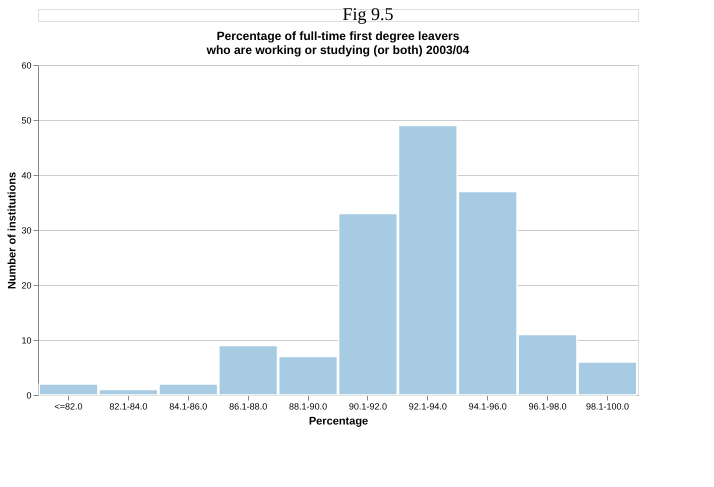  What do you see at coordinates (607, 407) in the screenshot?
I see `x-tick-label: 98.1-100.0` at bounding box center [607, 407].